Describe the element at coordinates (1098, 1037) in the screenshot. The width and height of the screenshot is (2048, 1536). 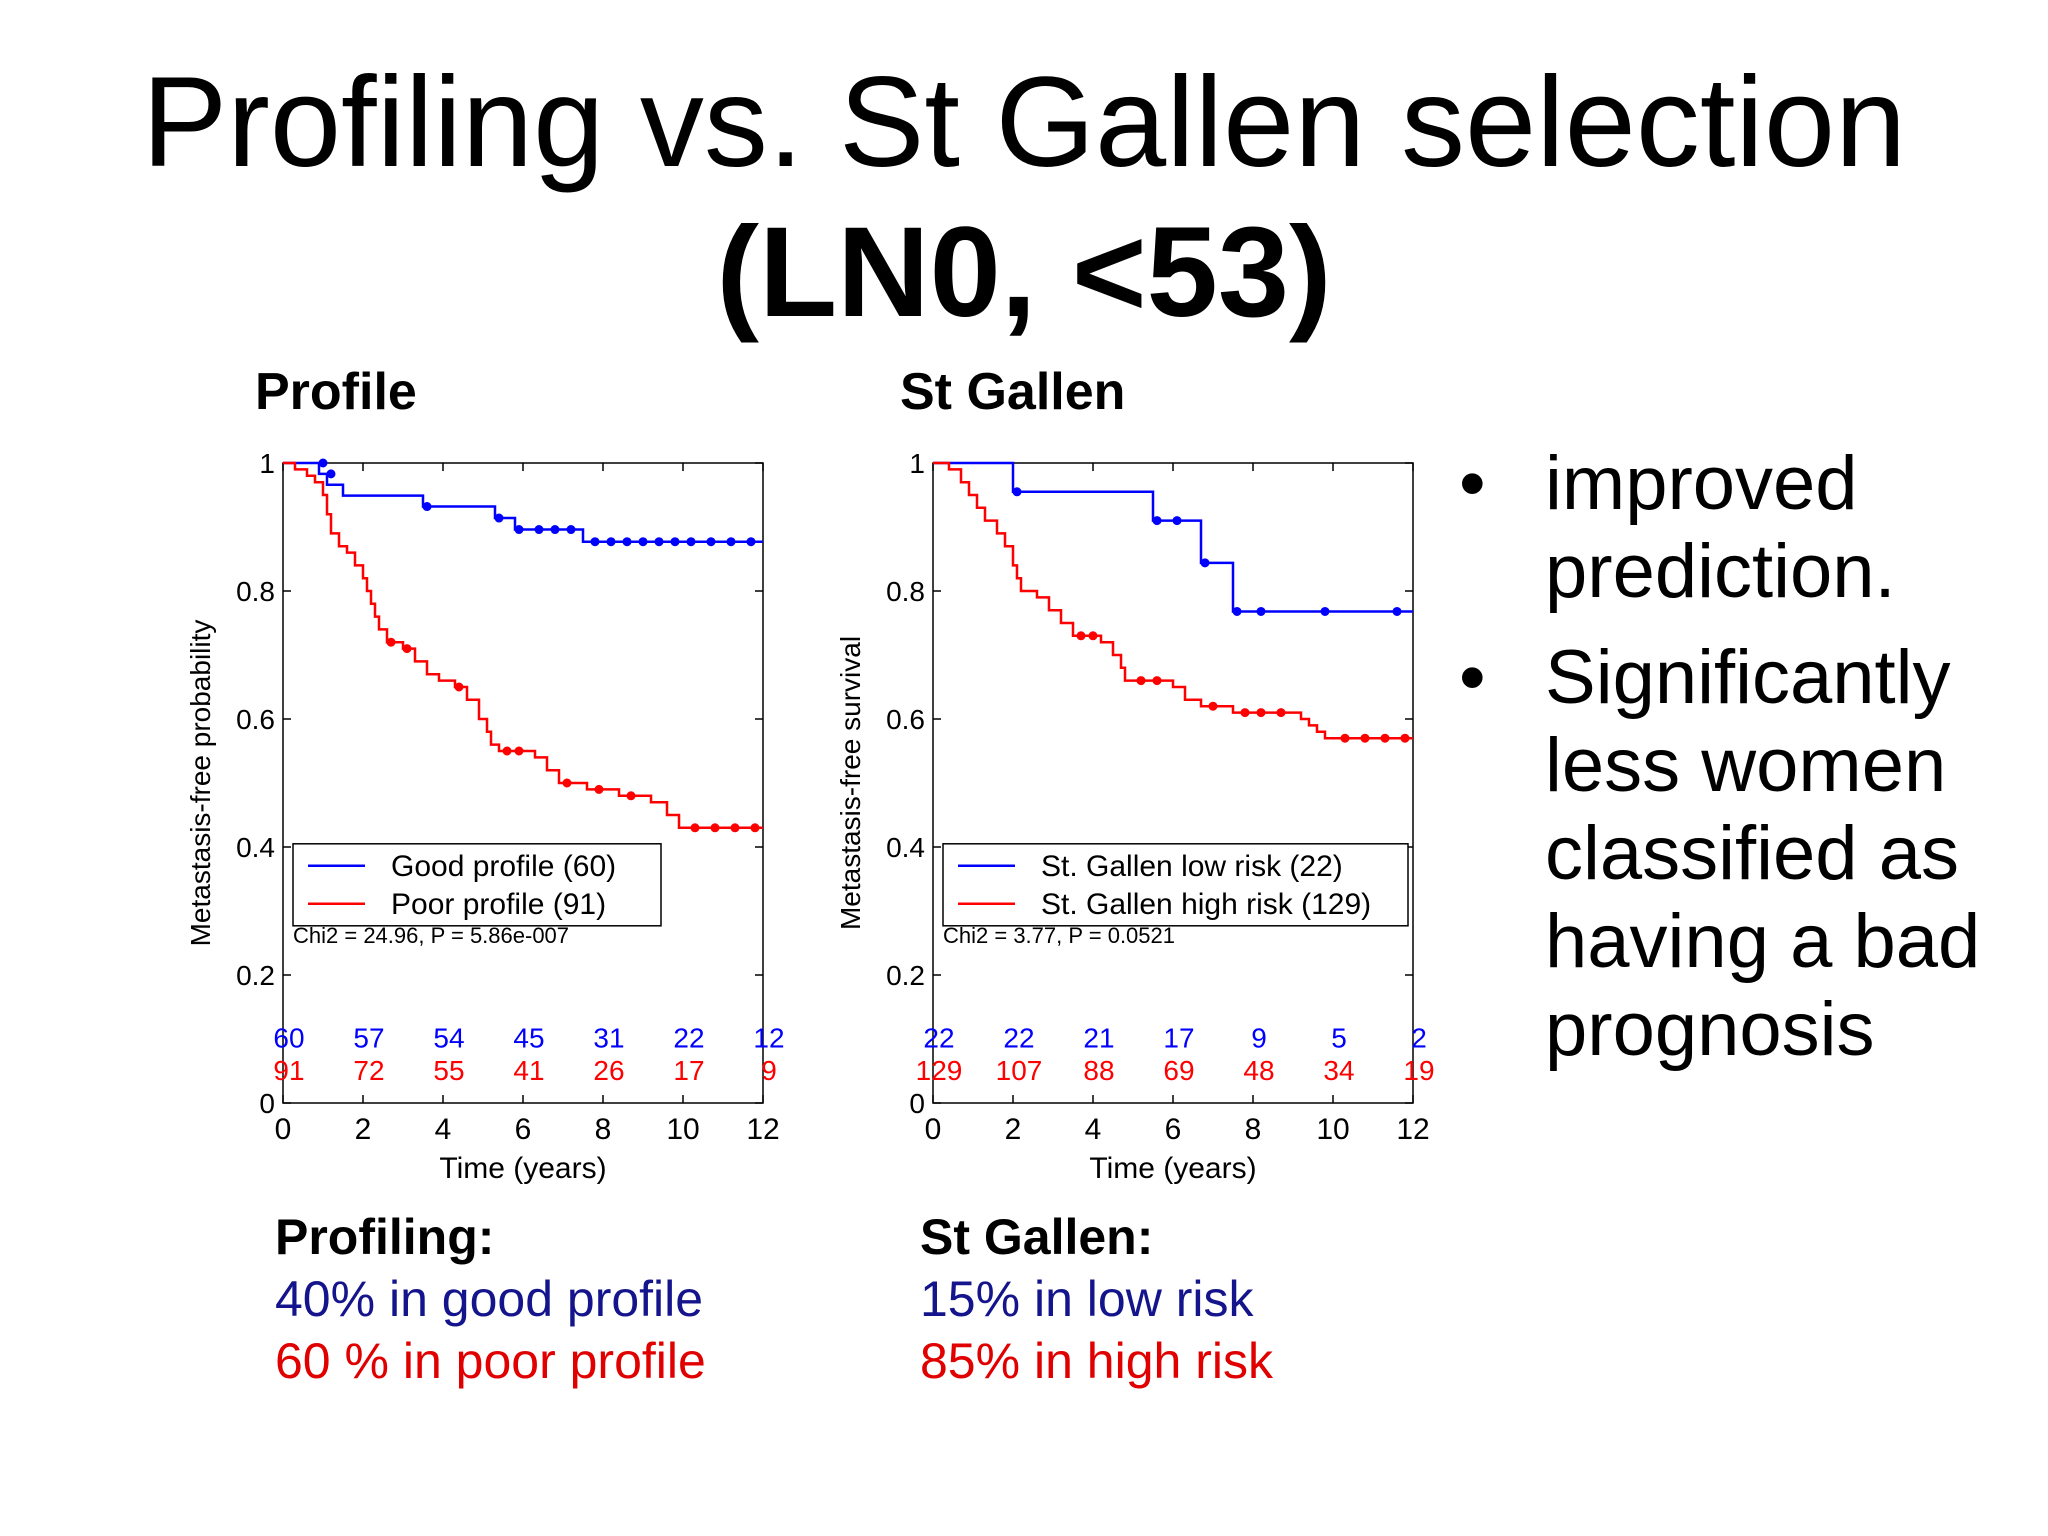
I see `at-risk-count: 21` at that location.